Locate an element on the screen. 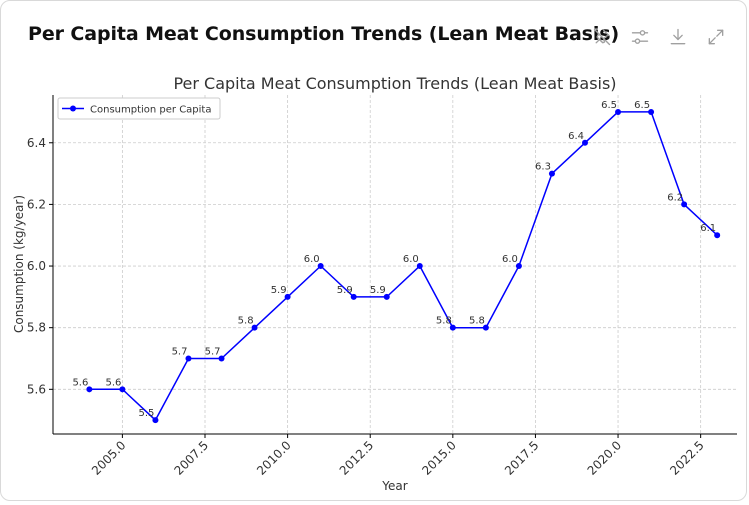 This screenshot has width=749, height=505. settings-button is located at coordinates (640, 37).